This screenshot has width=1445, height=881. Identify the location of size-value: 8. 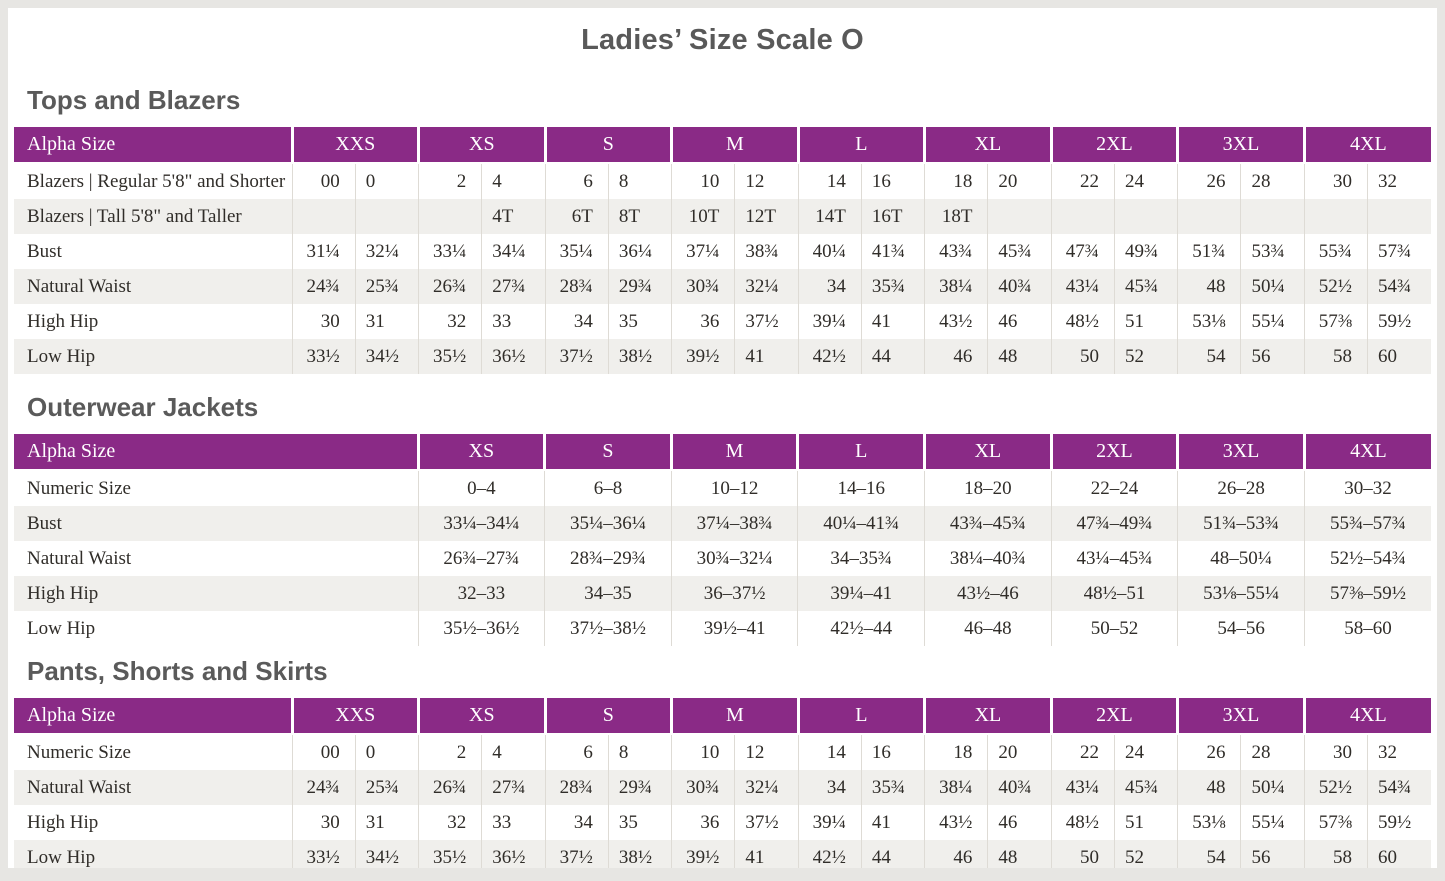
(639, 752).